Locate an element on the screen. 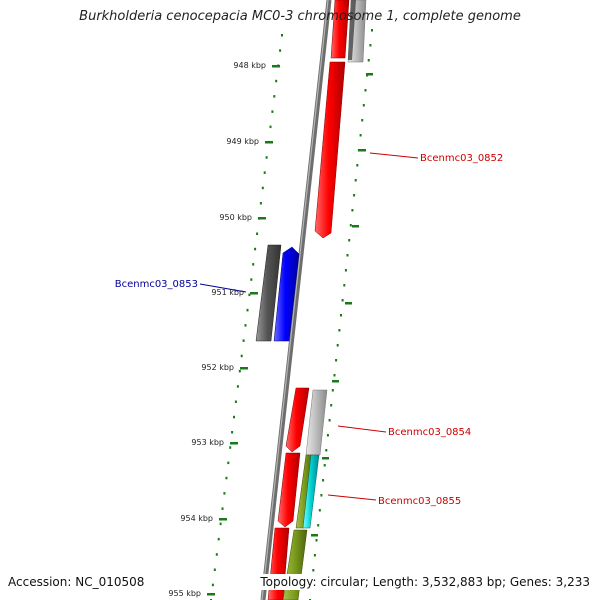 The height and width of the screenshot is (600, 600). tick-label-950: 950 kbp is located at coordinates (235, 217).